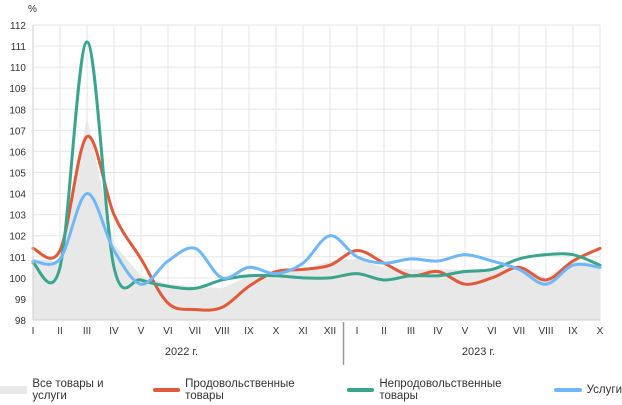  I want to click on x-tick-label: XI, so click(302, 331).